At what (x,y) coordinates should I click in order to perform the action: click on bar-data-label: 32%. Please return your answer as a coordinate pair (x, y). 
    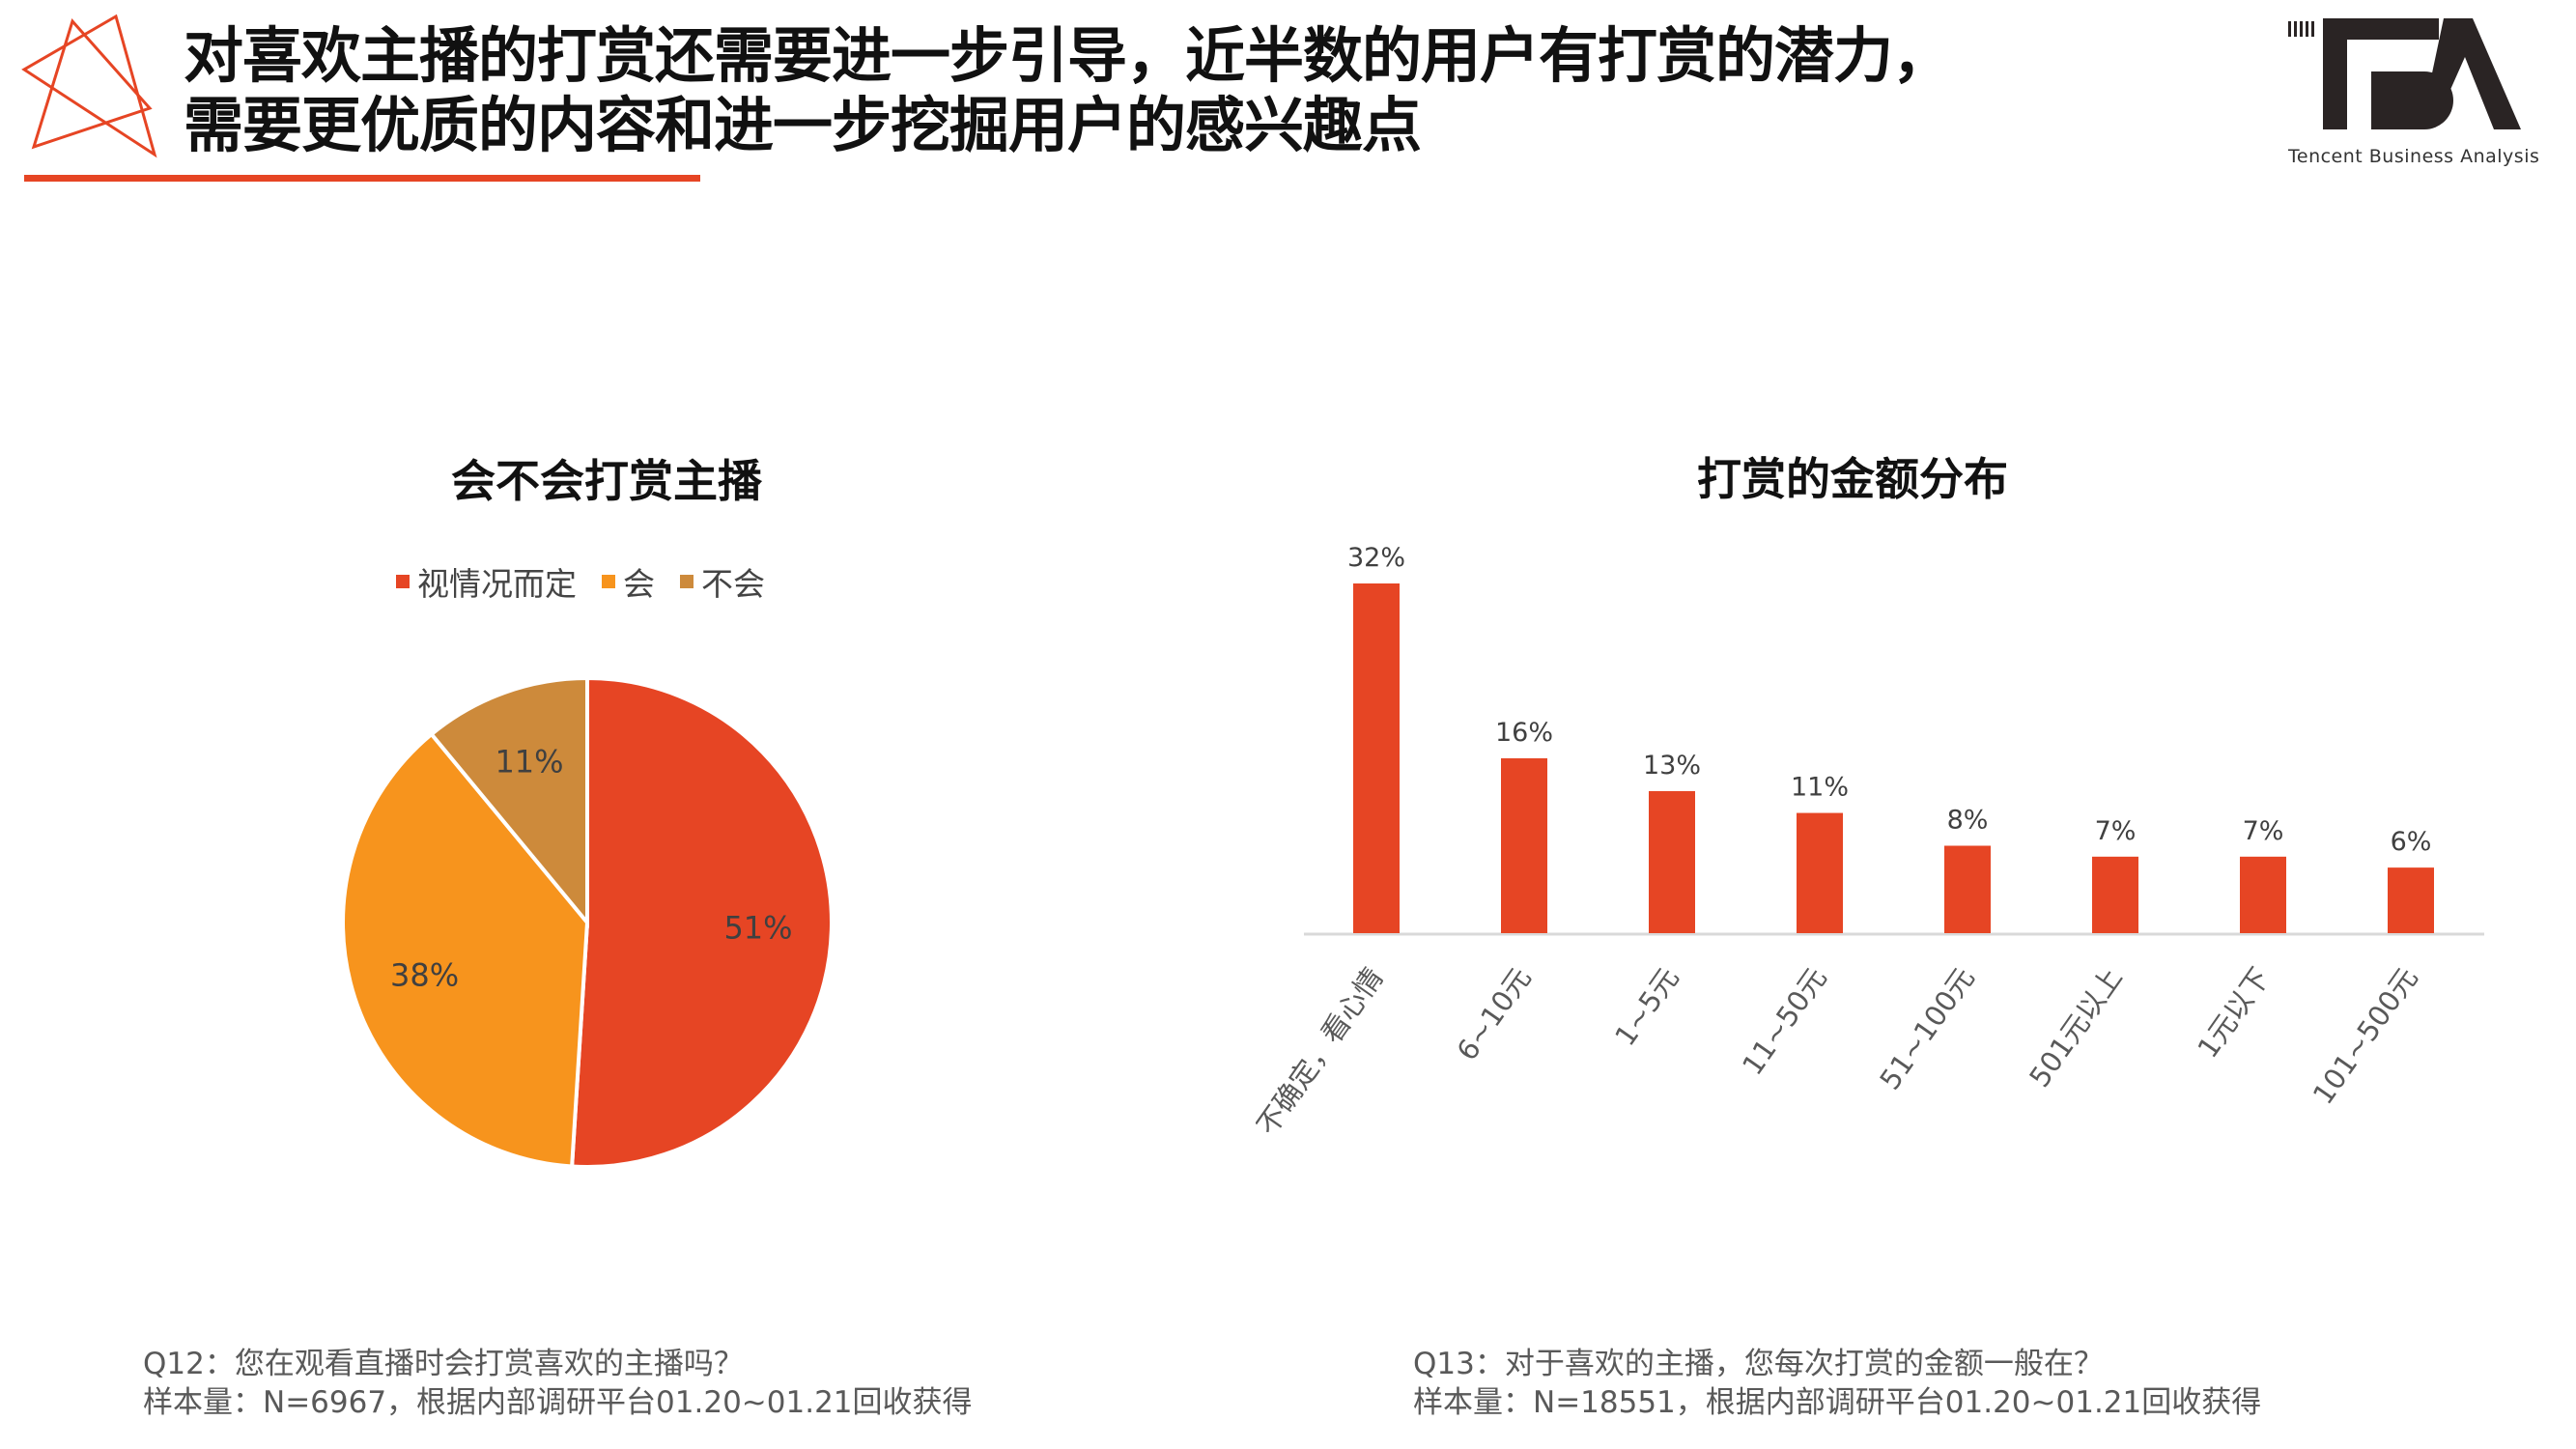
    Looking at the image, I should click on (1376, 558).